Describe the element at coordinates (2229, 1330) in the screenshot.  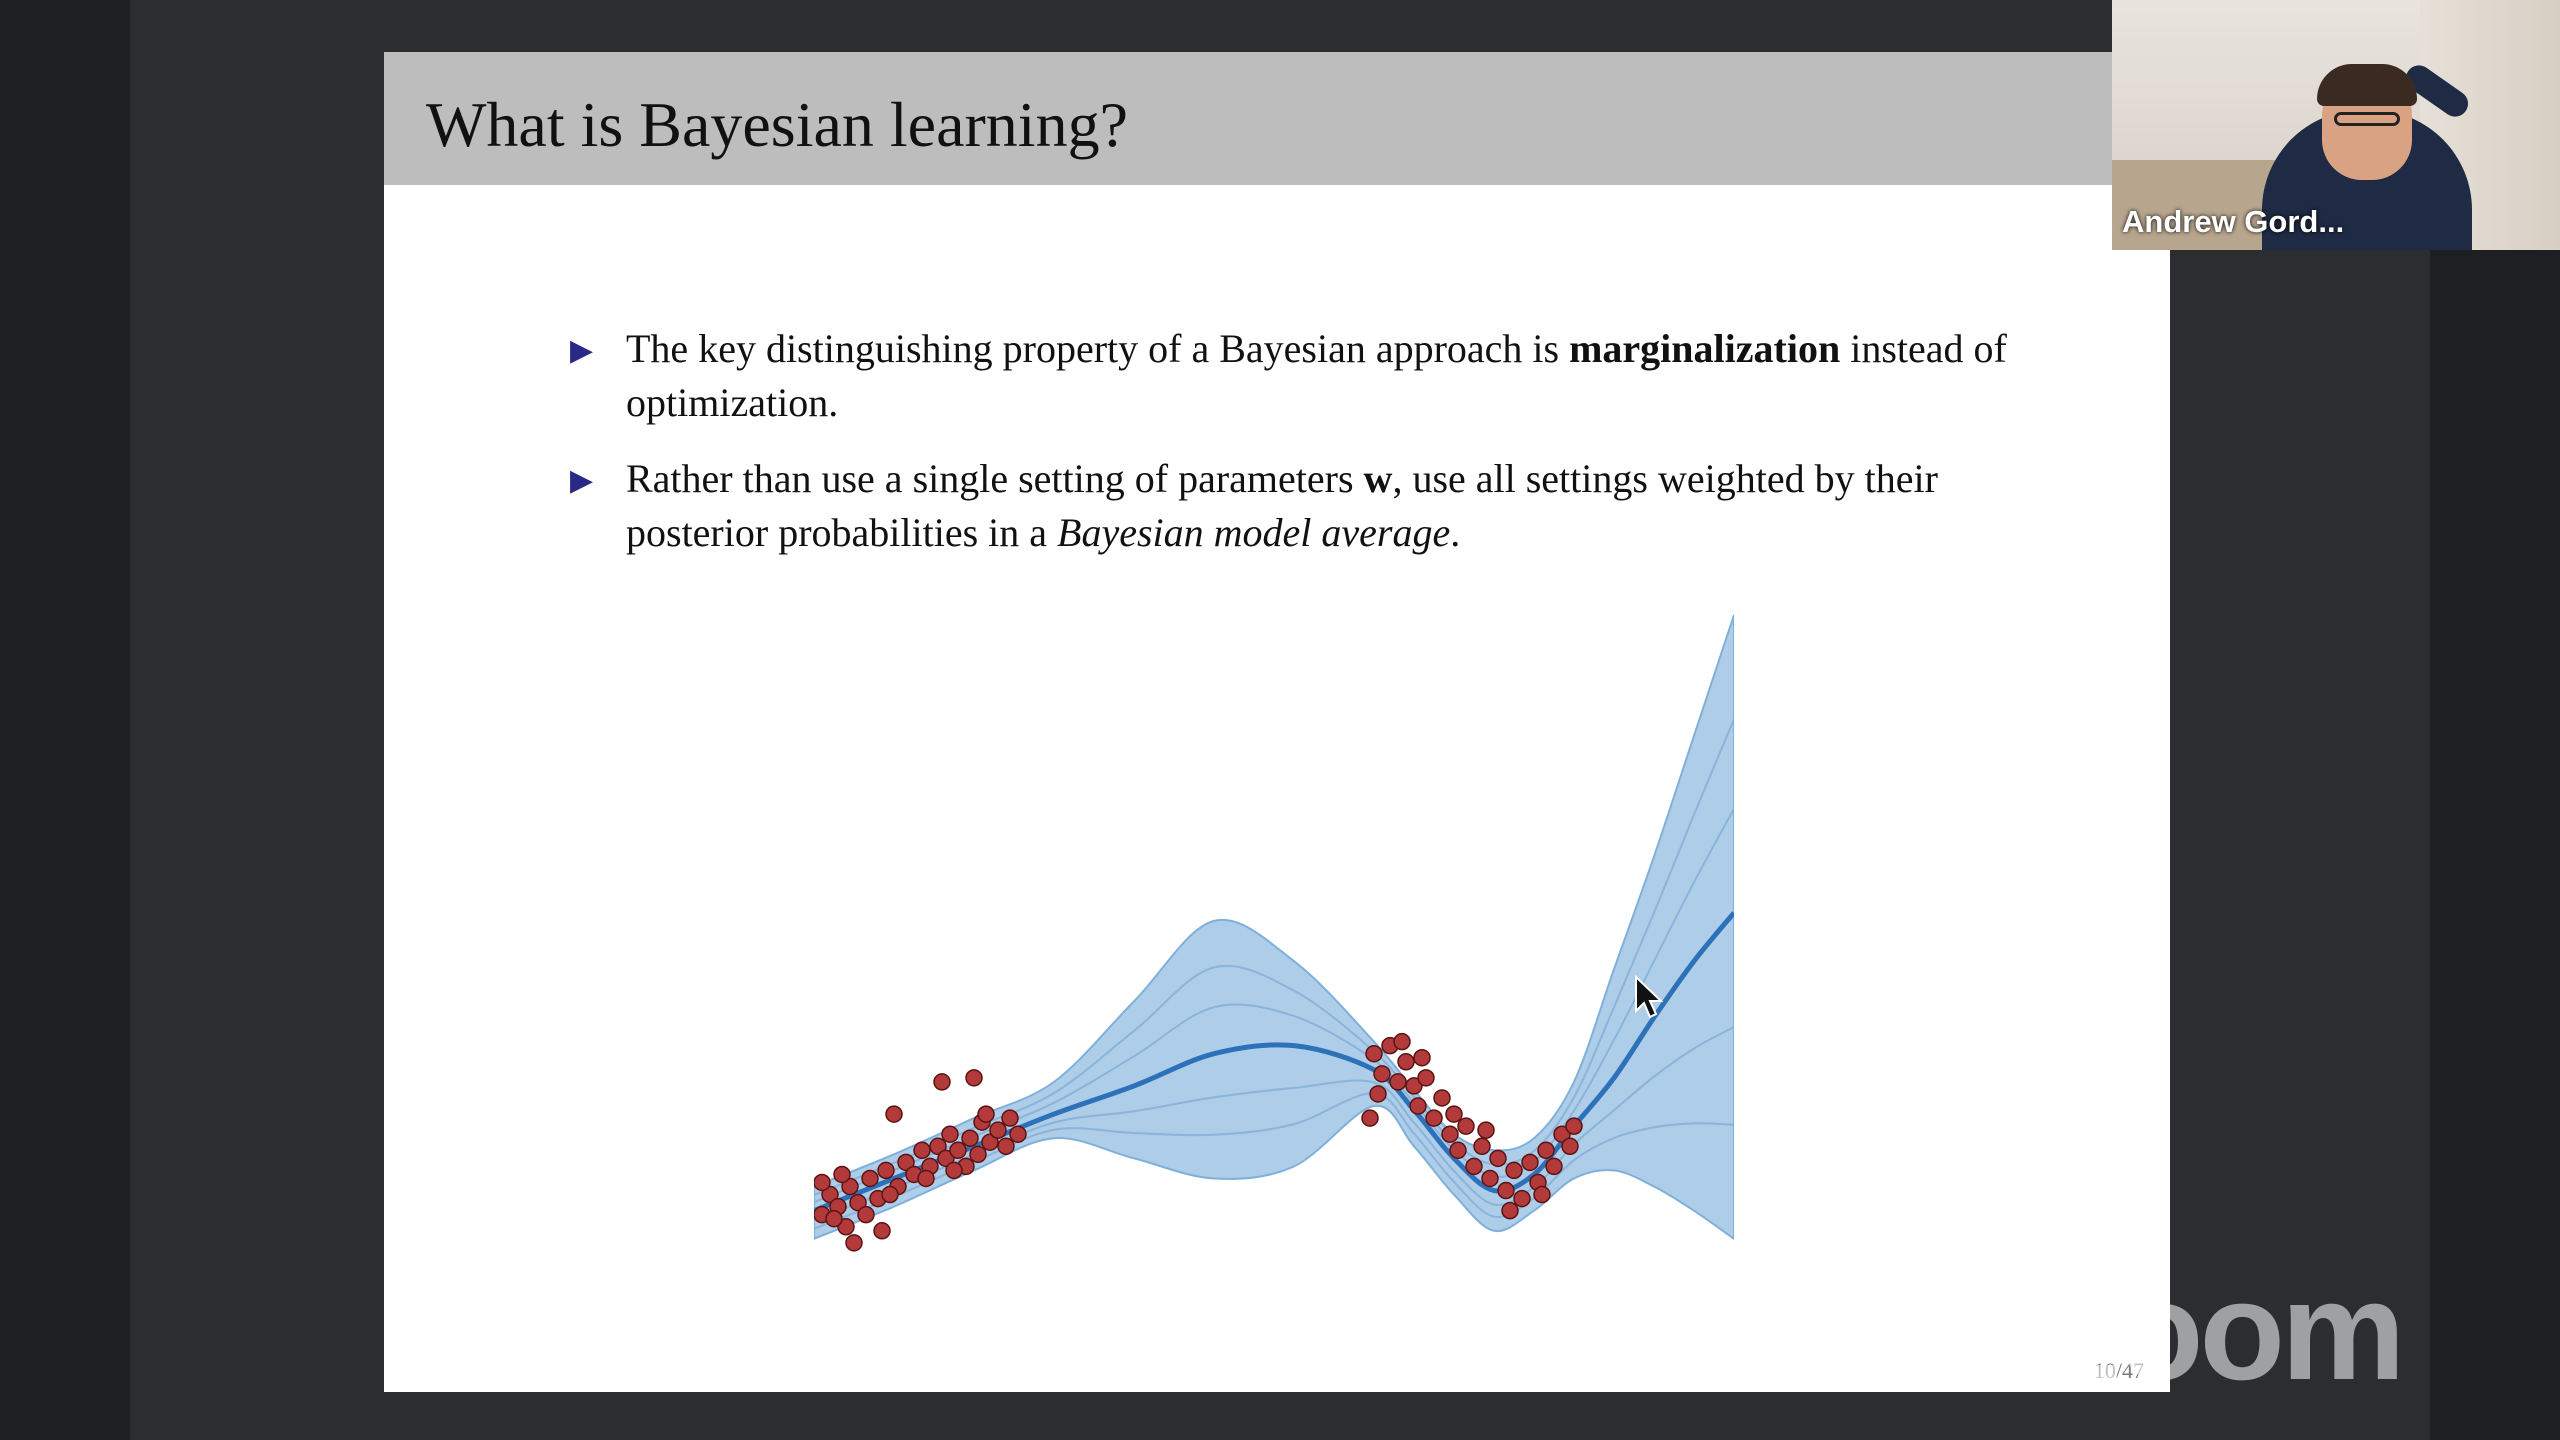
I see `zoom-watermark-logo: zoom` at that location.